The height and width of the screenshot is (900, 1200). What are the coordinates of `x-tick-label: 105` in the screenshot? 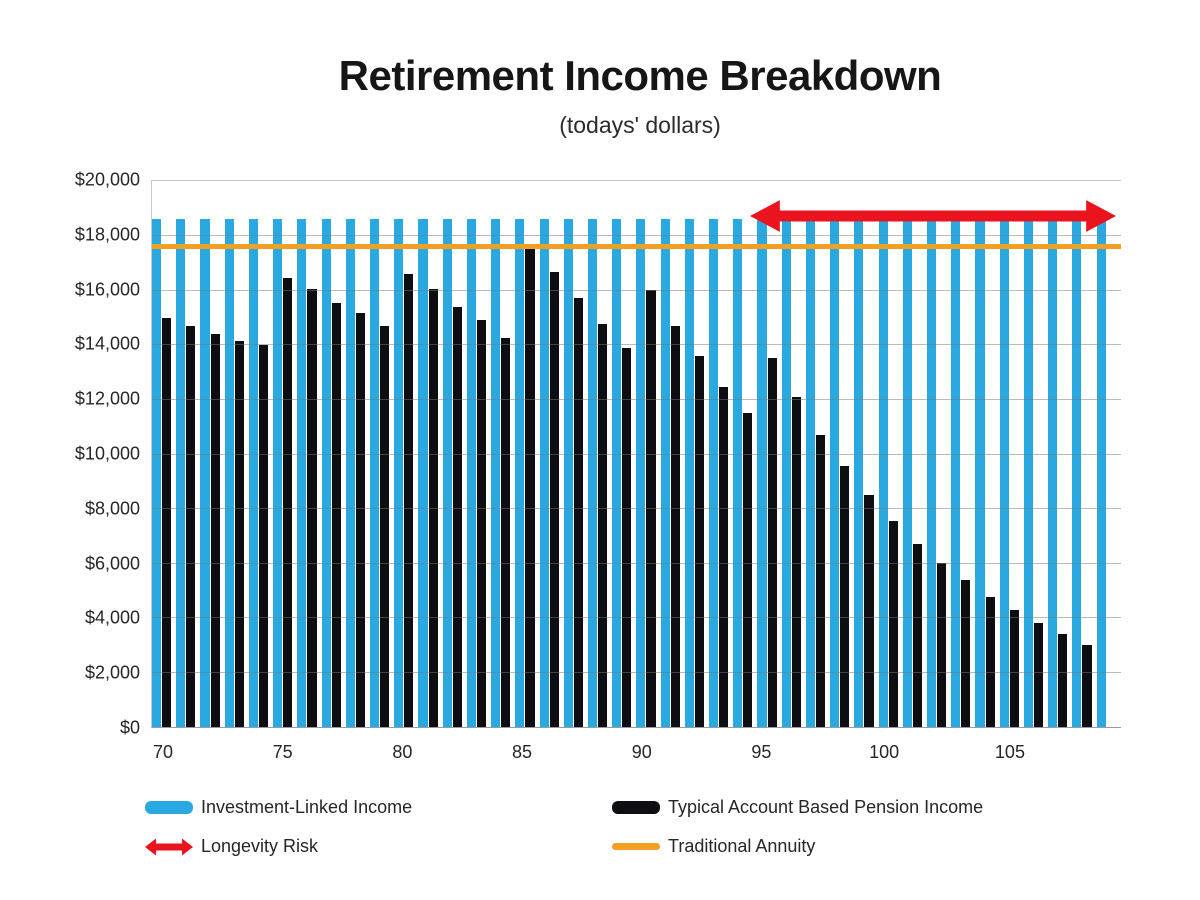 It's located at (1009, 752).